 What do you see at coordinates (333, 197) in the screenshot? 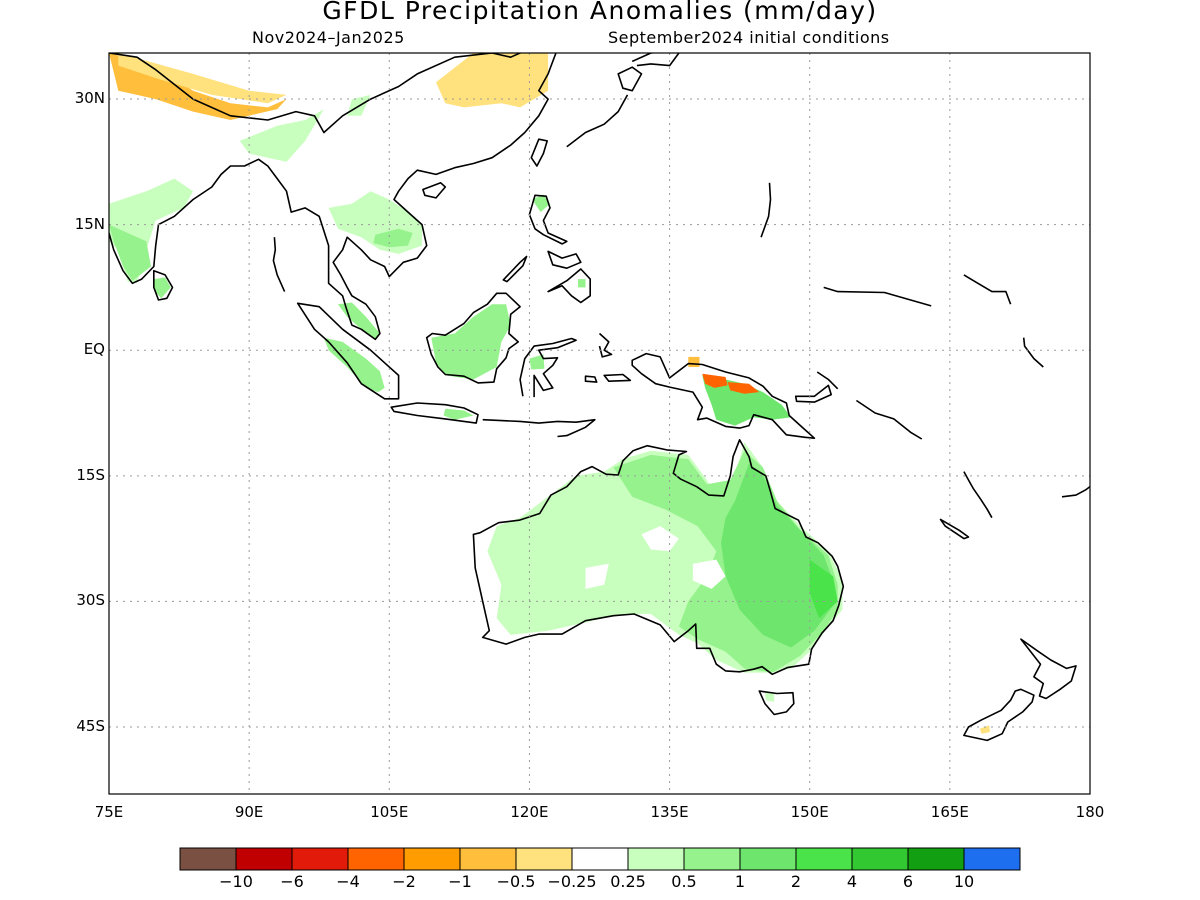
I see `coastline-asia-mainland` at bounding box center [333, 197].